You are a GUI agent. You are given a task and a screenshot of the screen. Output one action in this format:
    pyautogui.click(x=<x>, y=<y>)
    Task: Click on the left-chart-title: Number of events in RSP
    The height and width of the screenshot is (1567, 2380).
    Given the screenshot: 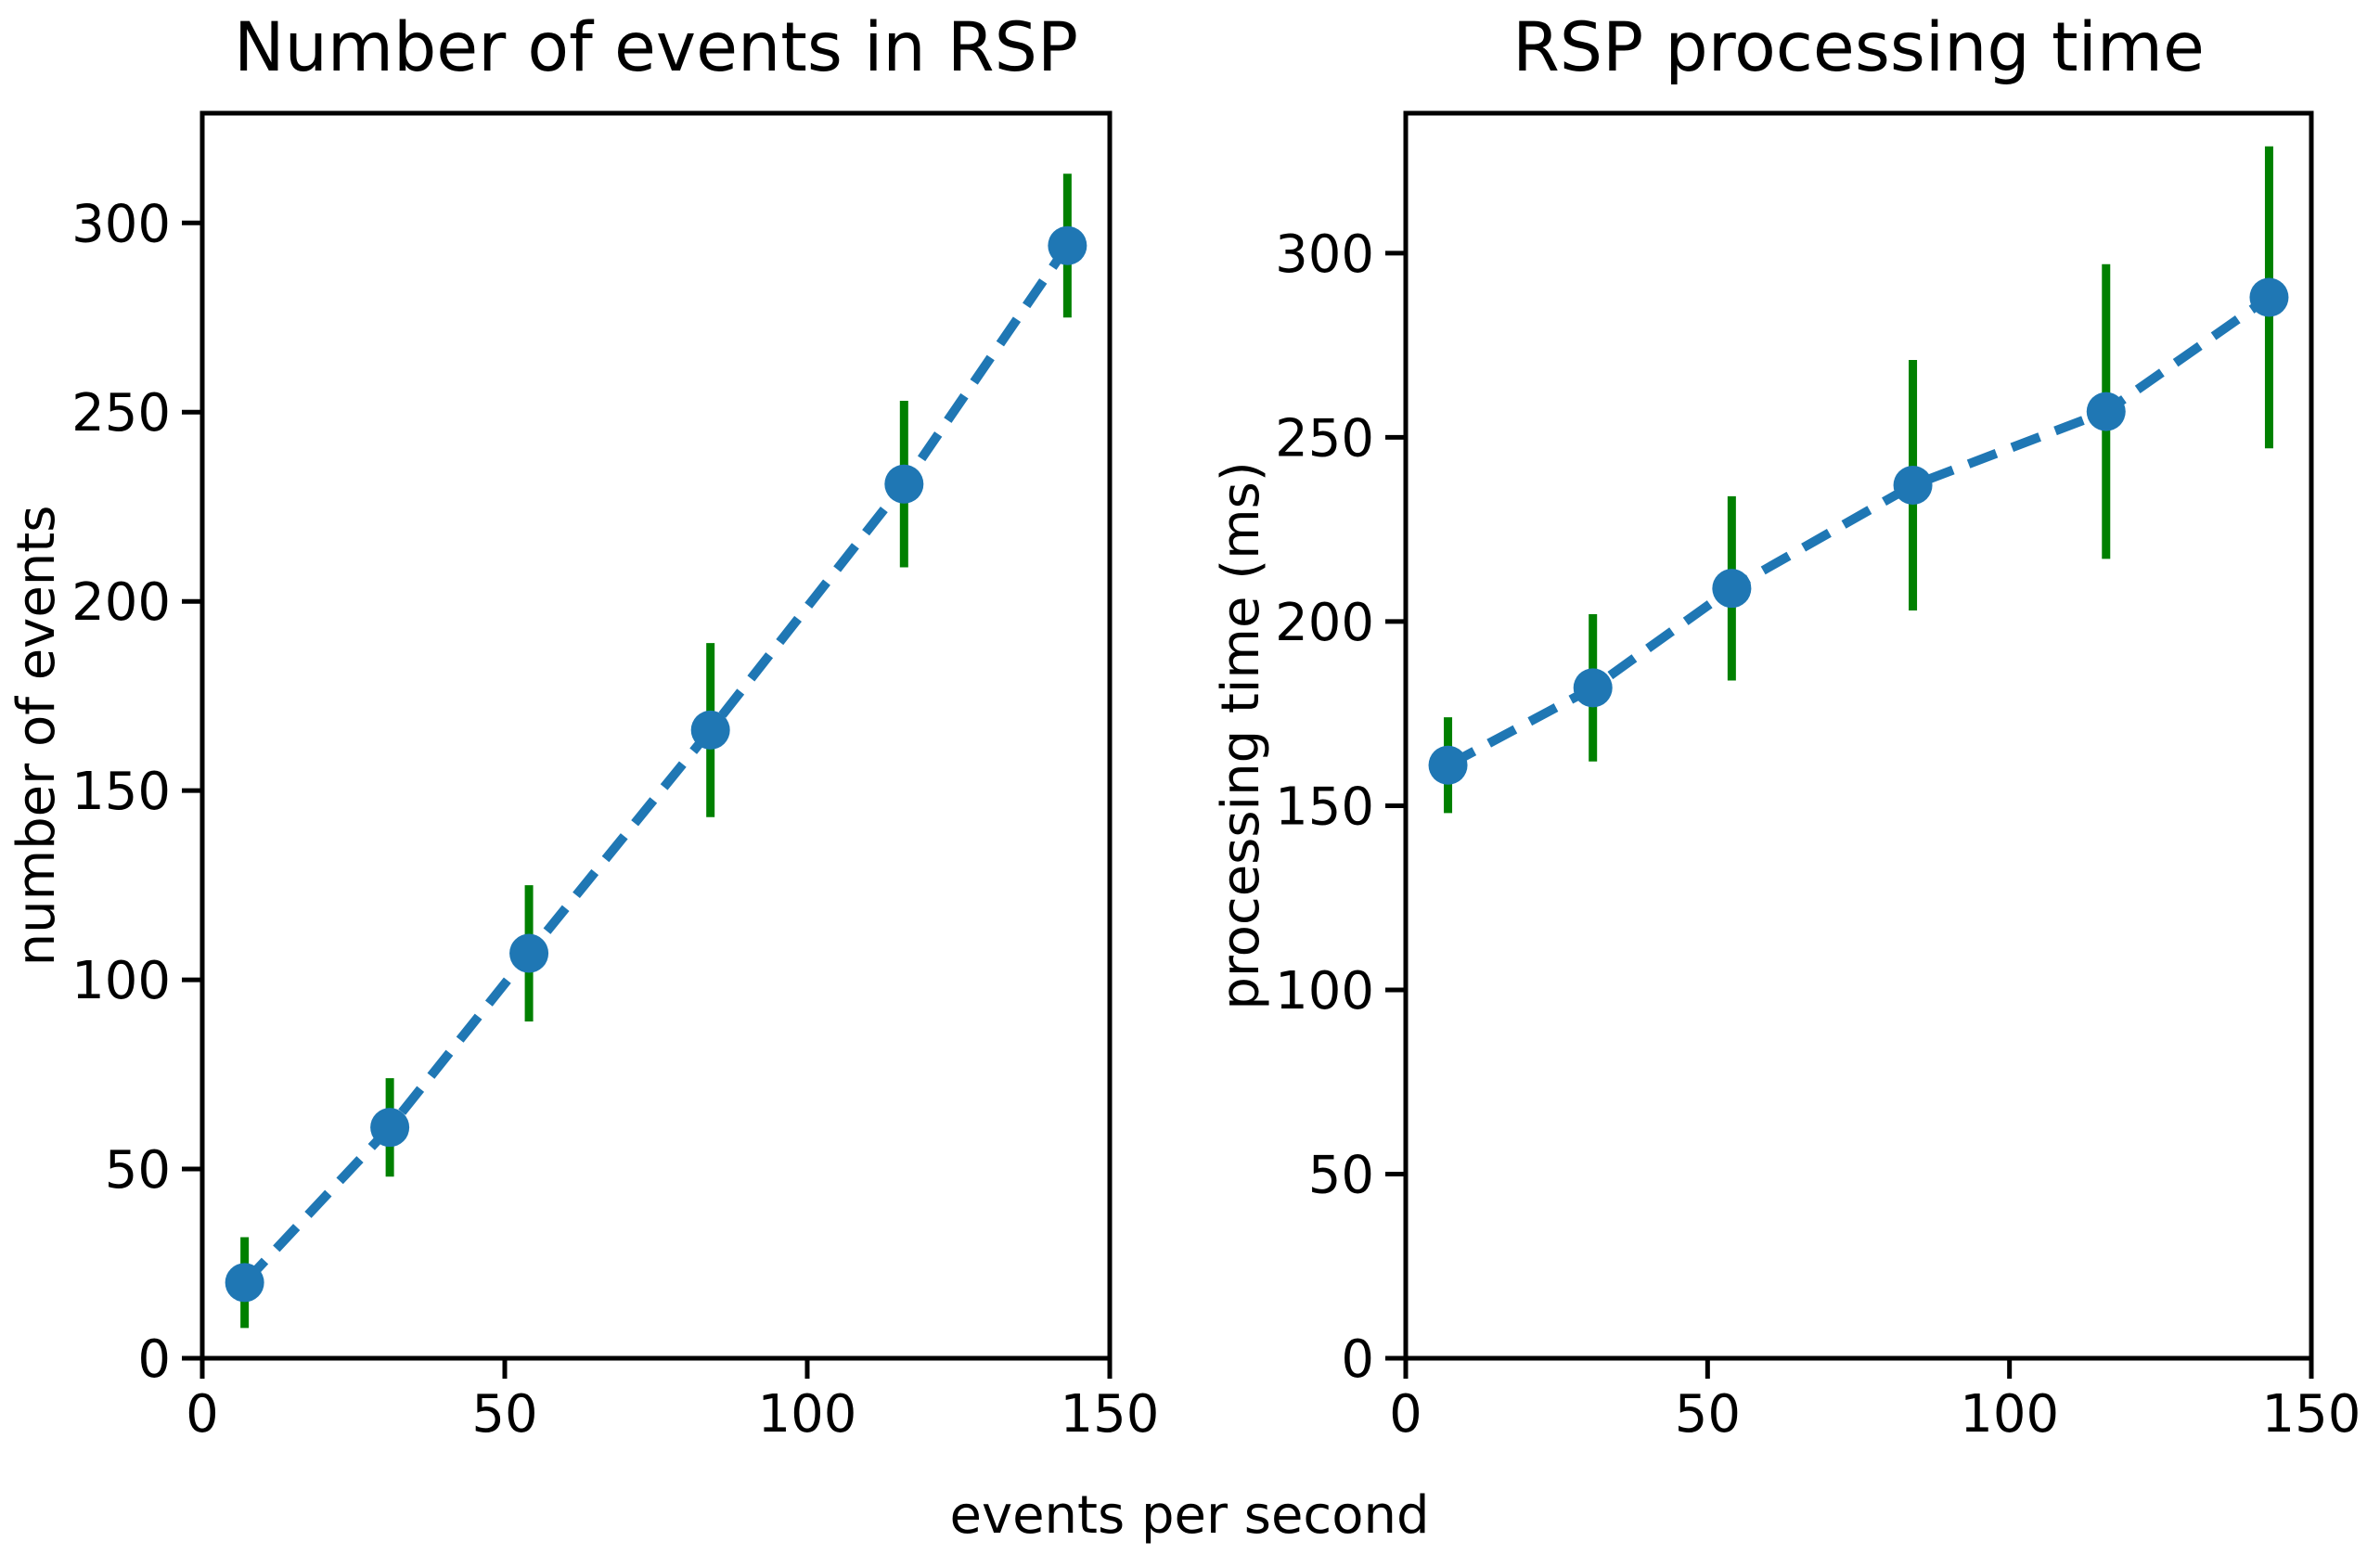 What is the action you would take?
    pyautogui.click(x=656, y=47)
    